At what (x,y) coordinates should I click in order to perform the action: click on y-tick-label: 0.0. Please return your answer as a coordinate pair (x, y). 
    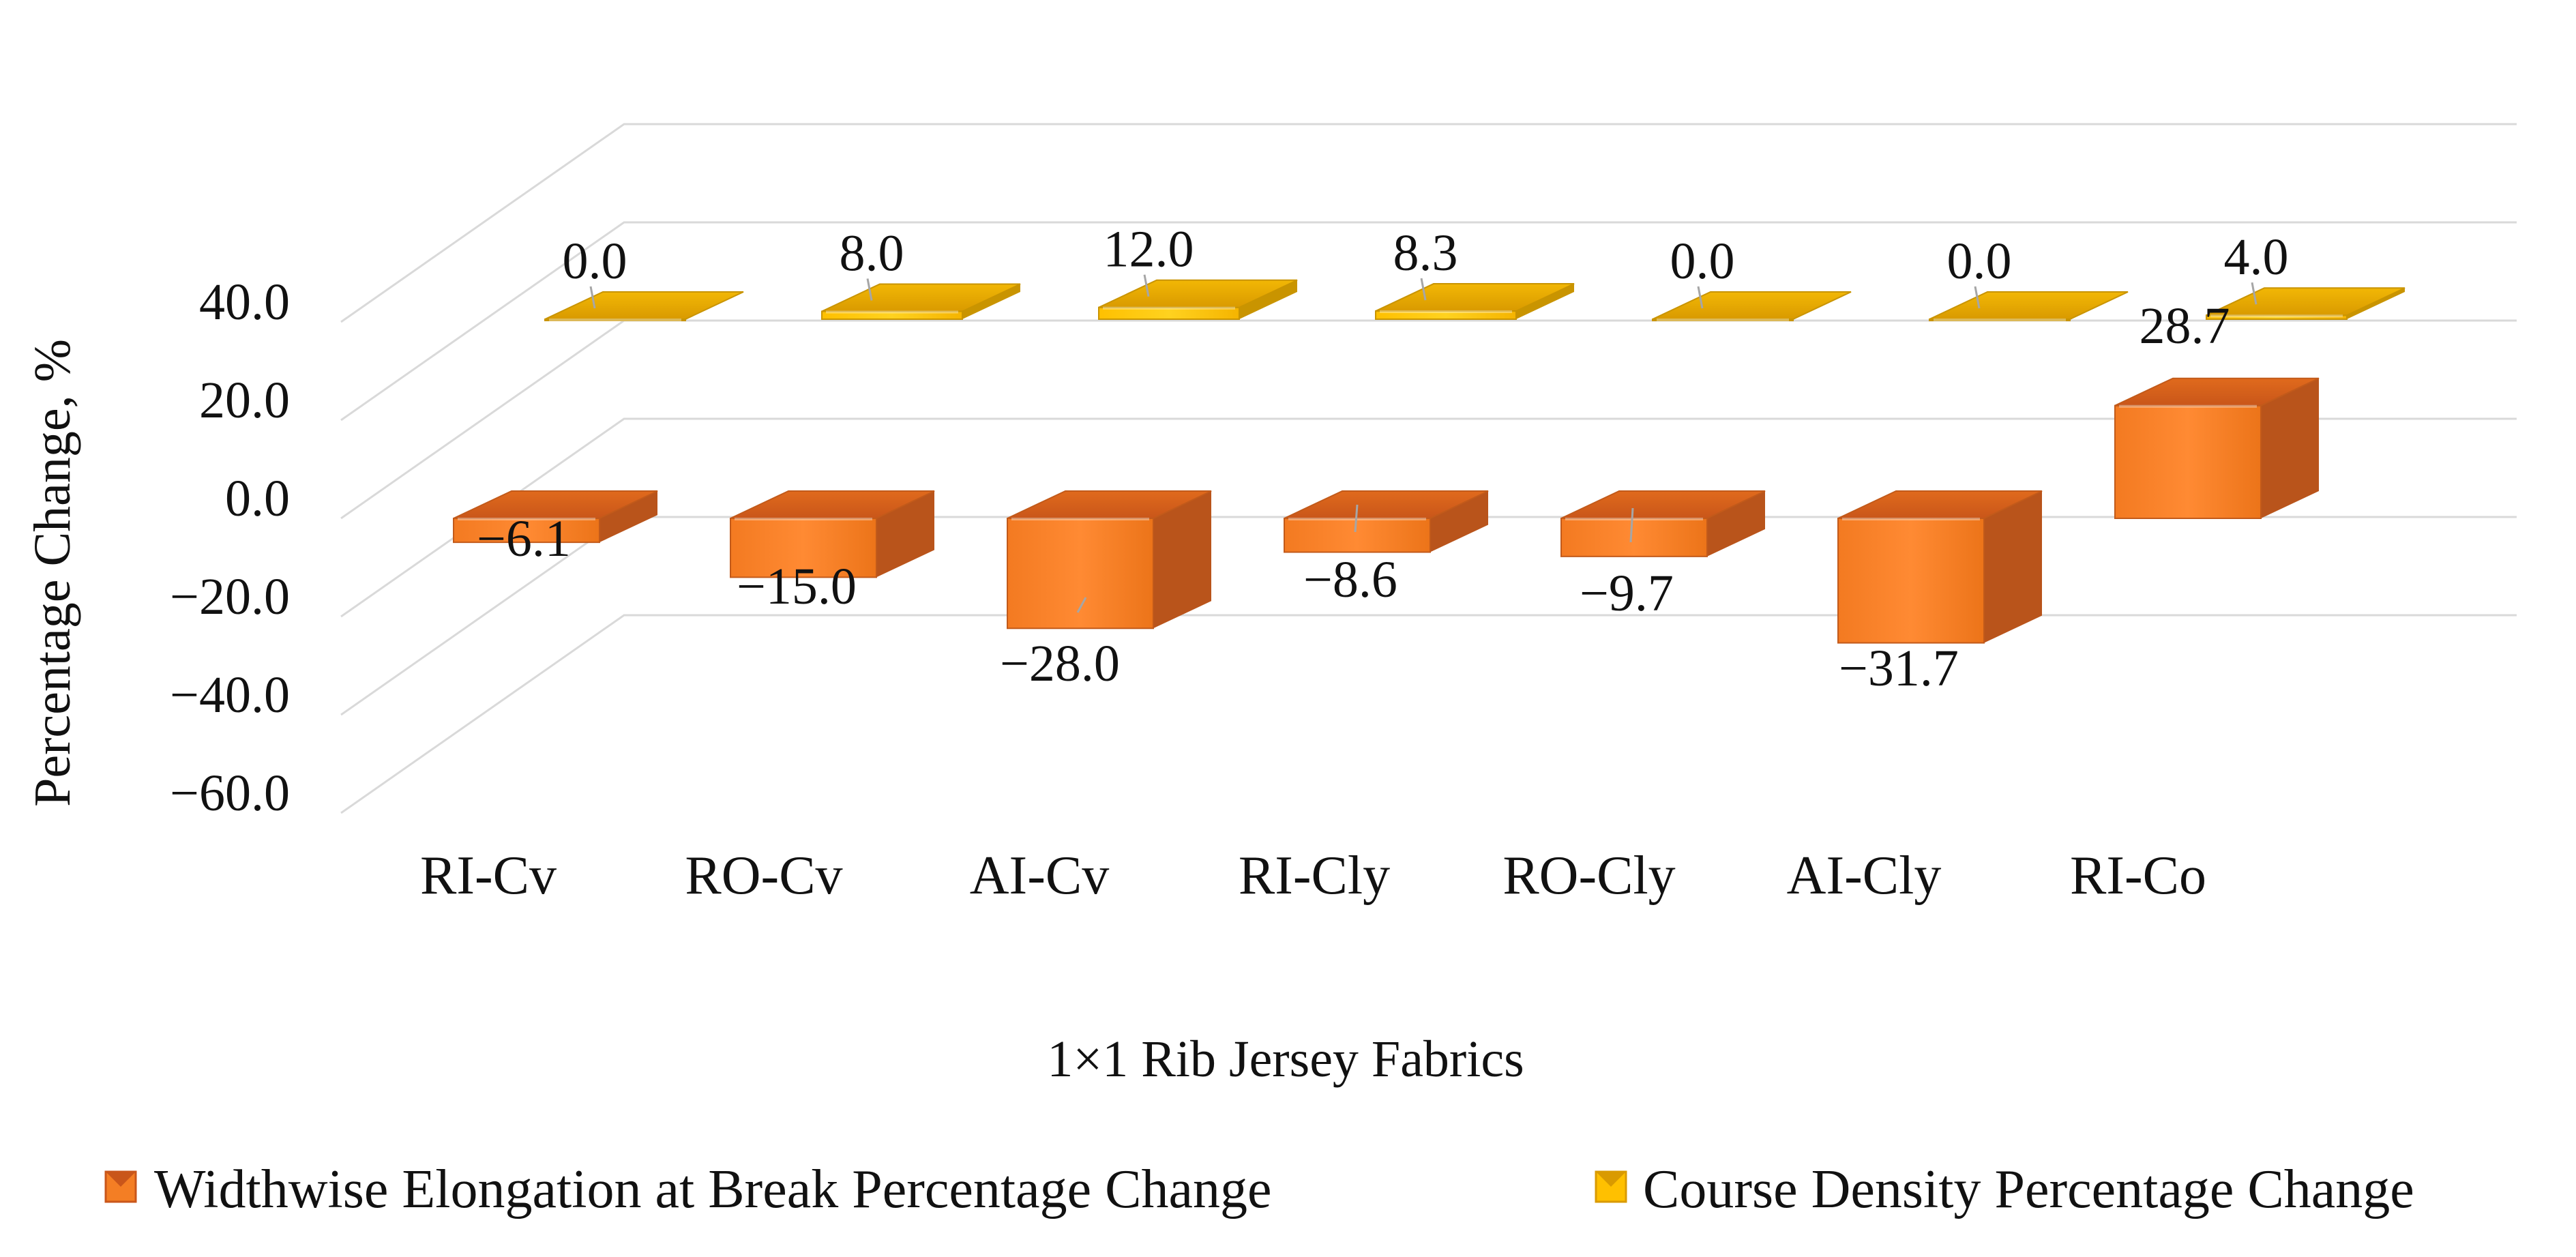
    Looking at the image, I should click on (257, 498).